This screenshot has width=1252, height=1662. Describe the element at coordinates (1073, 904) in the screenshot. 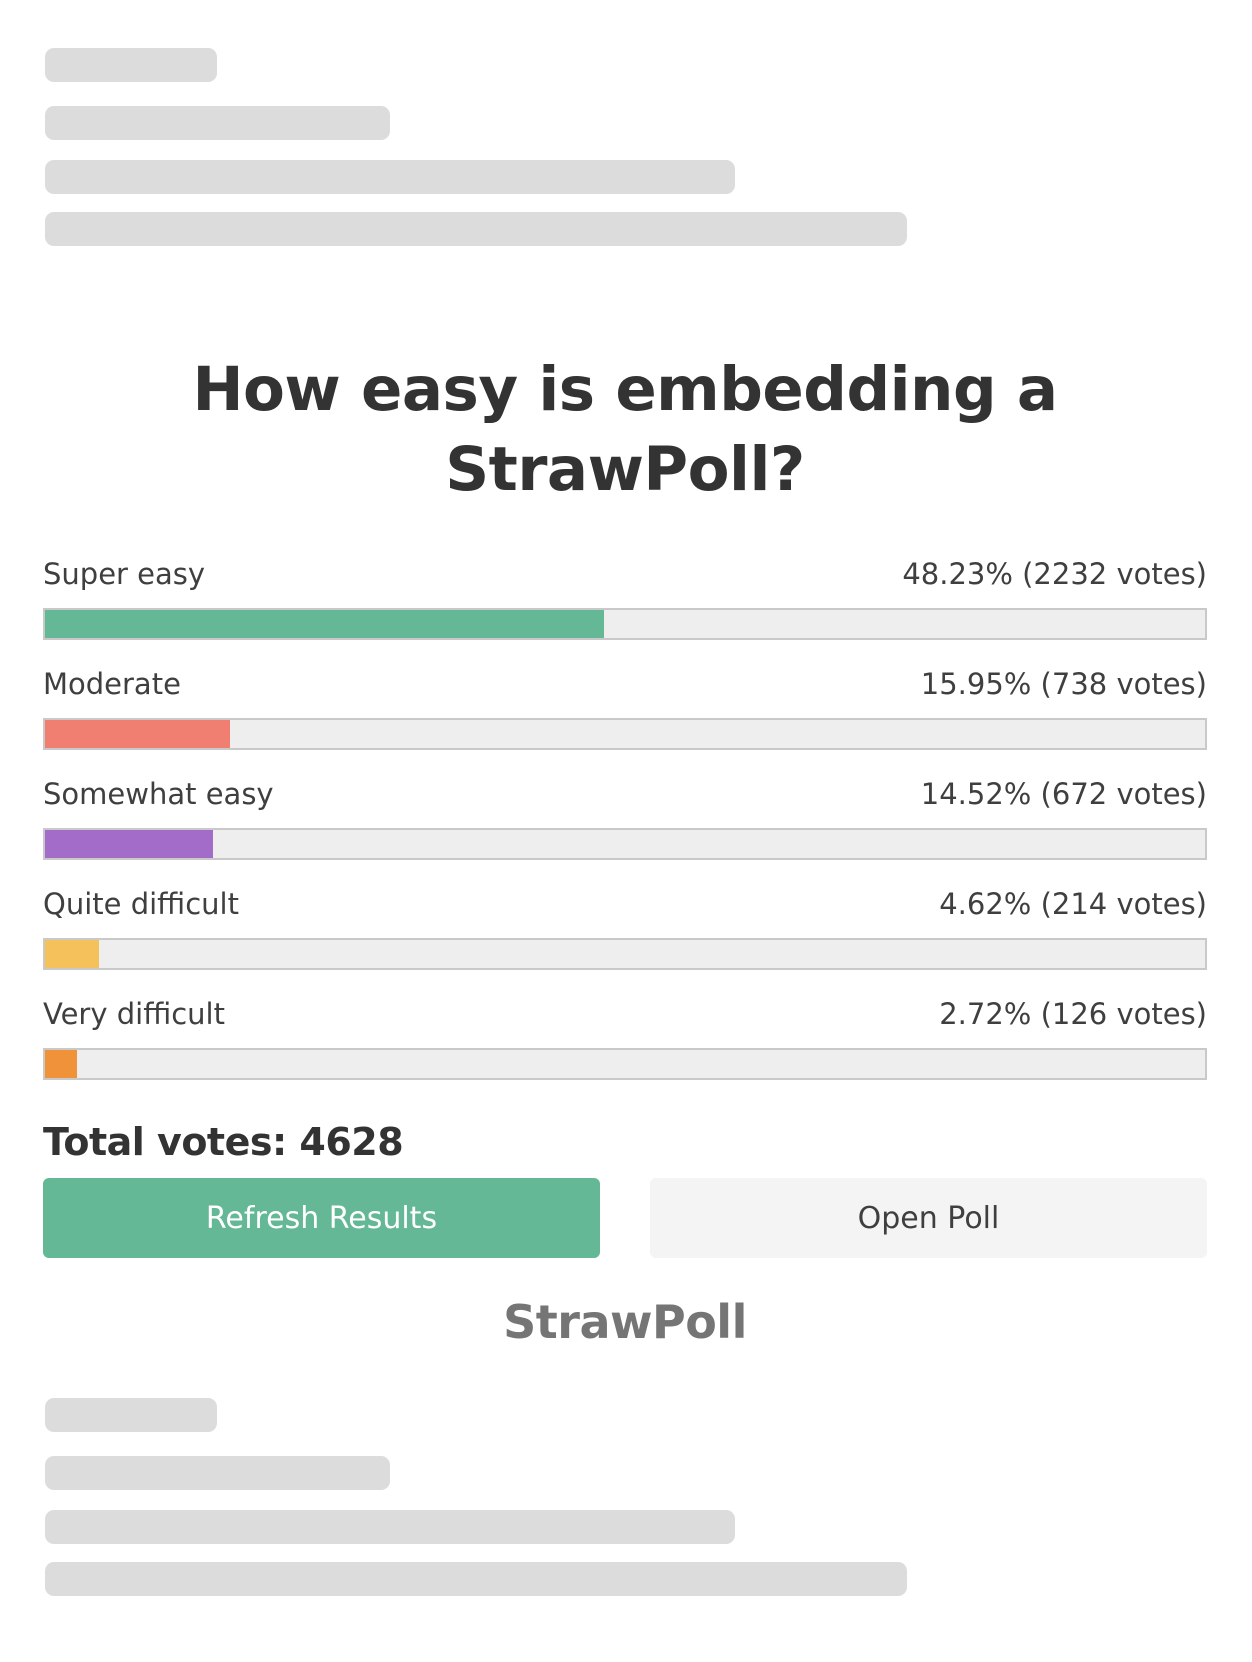

I see `option-result: 4.62% (214 votes)` at that location.